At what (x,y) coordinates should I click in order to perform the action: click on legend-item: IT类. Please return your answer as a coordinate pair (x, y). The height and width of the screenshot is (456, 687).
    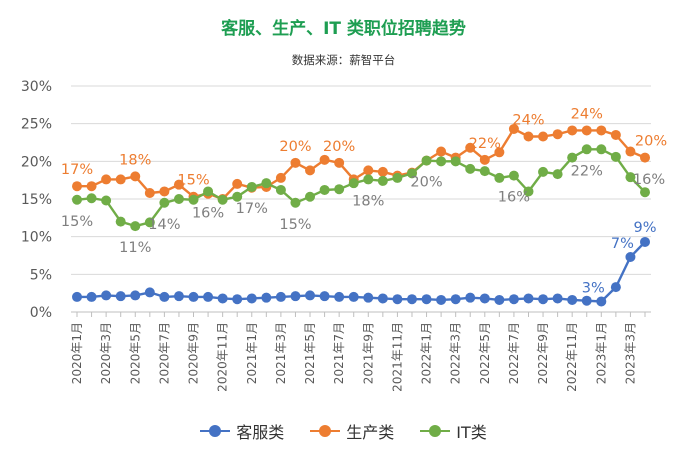
    Looking at the image, I should click on (453, 431).